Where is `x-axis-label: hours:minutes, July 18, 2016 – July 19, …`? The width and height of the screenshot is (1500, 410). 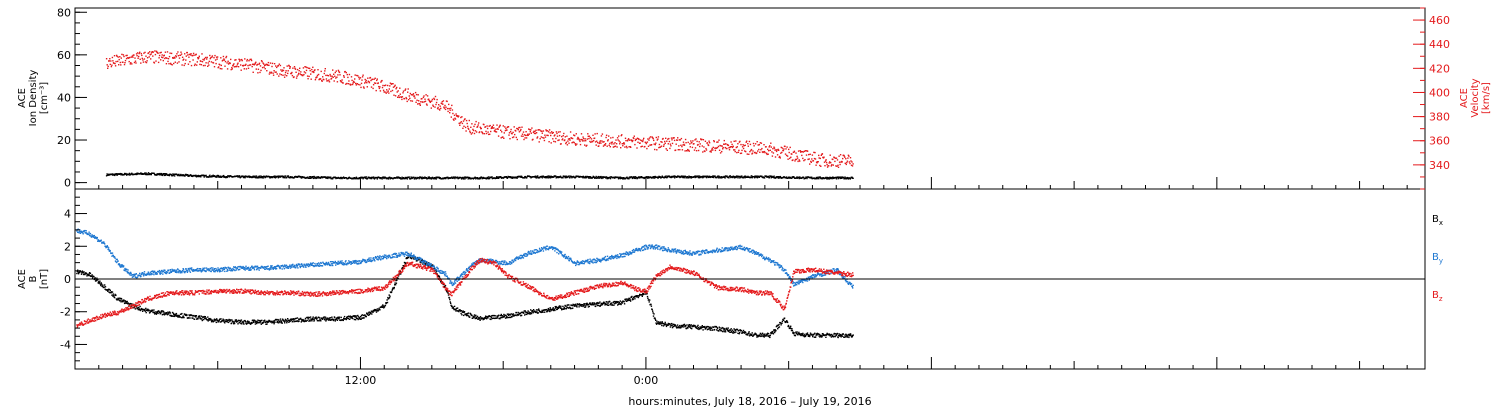
x-axis-label: hours:minutes, July 18, 2016 – July 19, … is located at coordinates (749, 401).